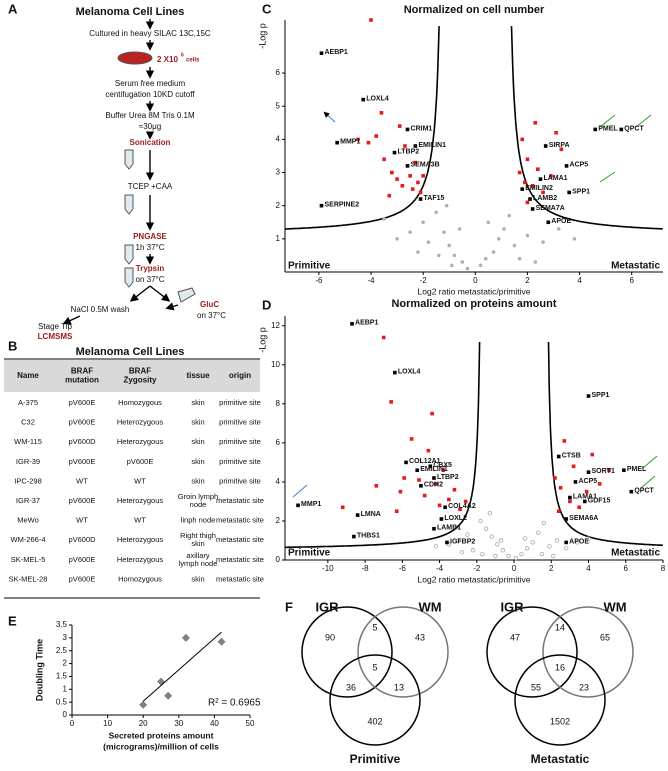 The image size is (668, 771). Describe the element at coordinates (150, 33) in the screenshot. I see `flow-step: Cultured in heavy SILAC 13C,15C` at that location.